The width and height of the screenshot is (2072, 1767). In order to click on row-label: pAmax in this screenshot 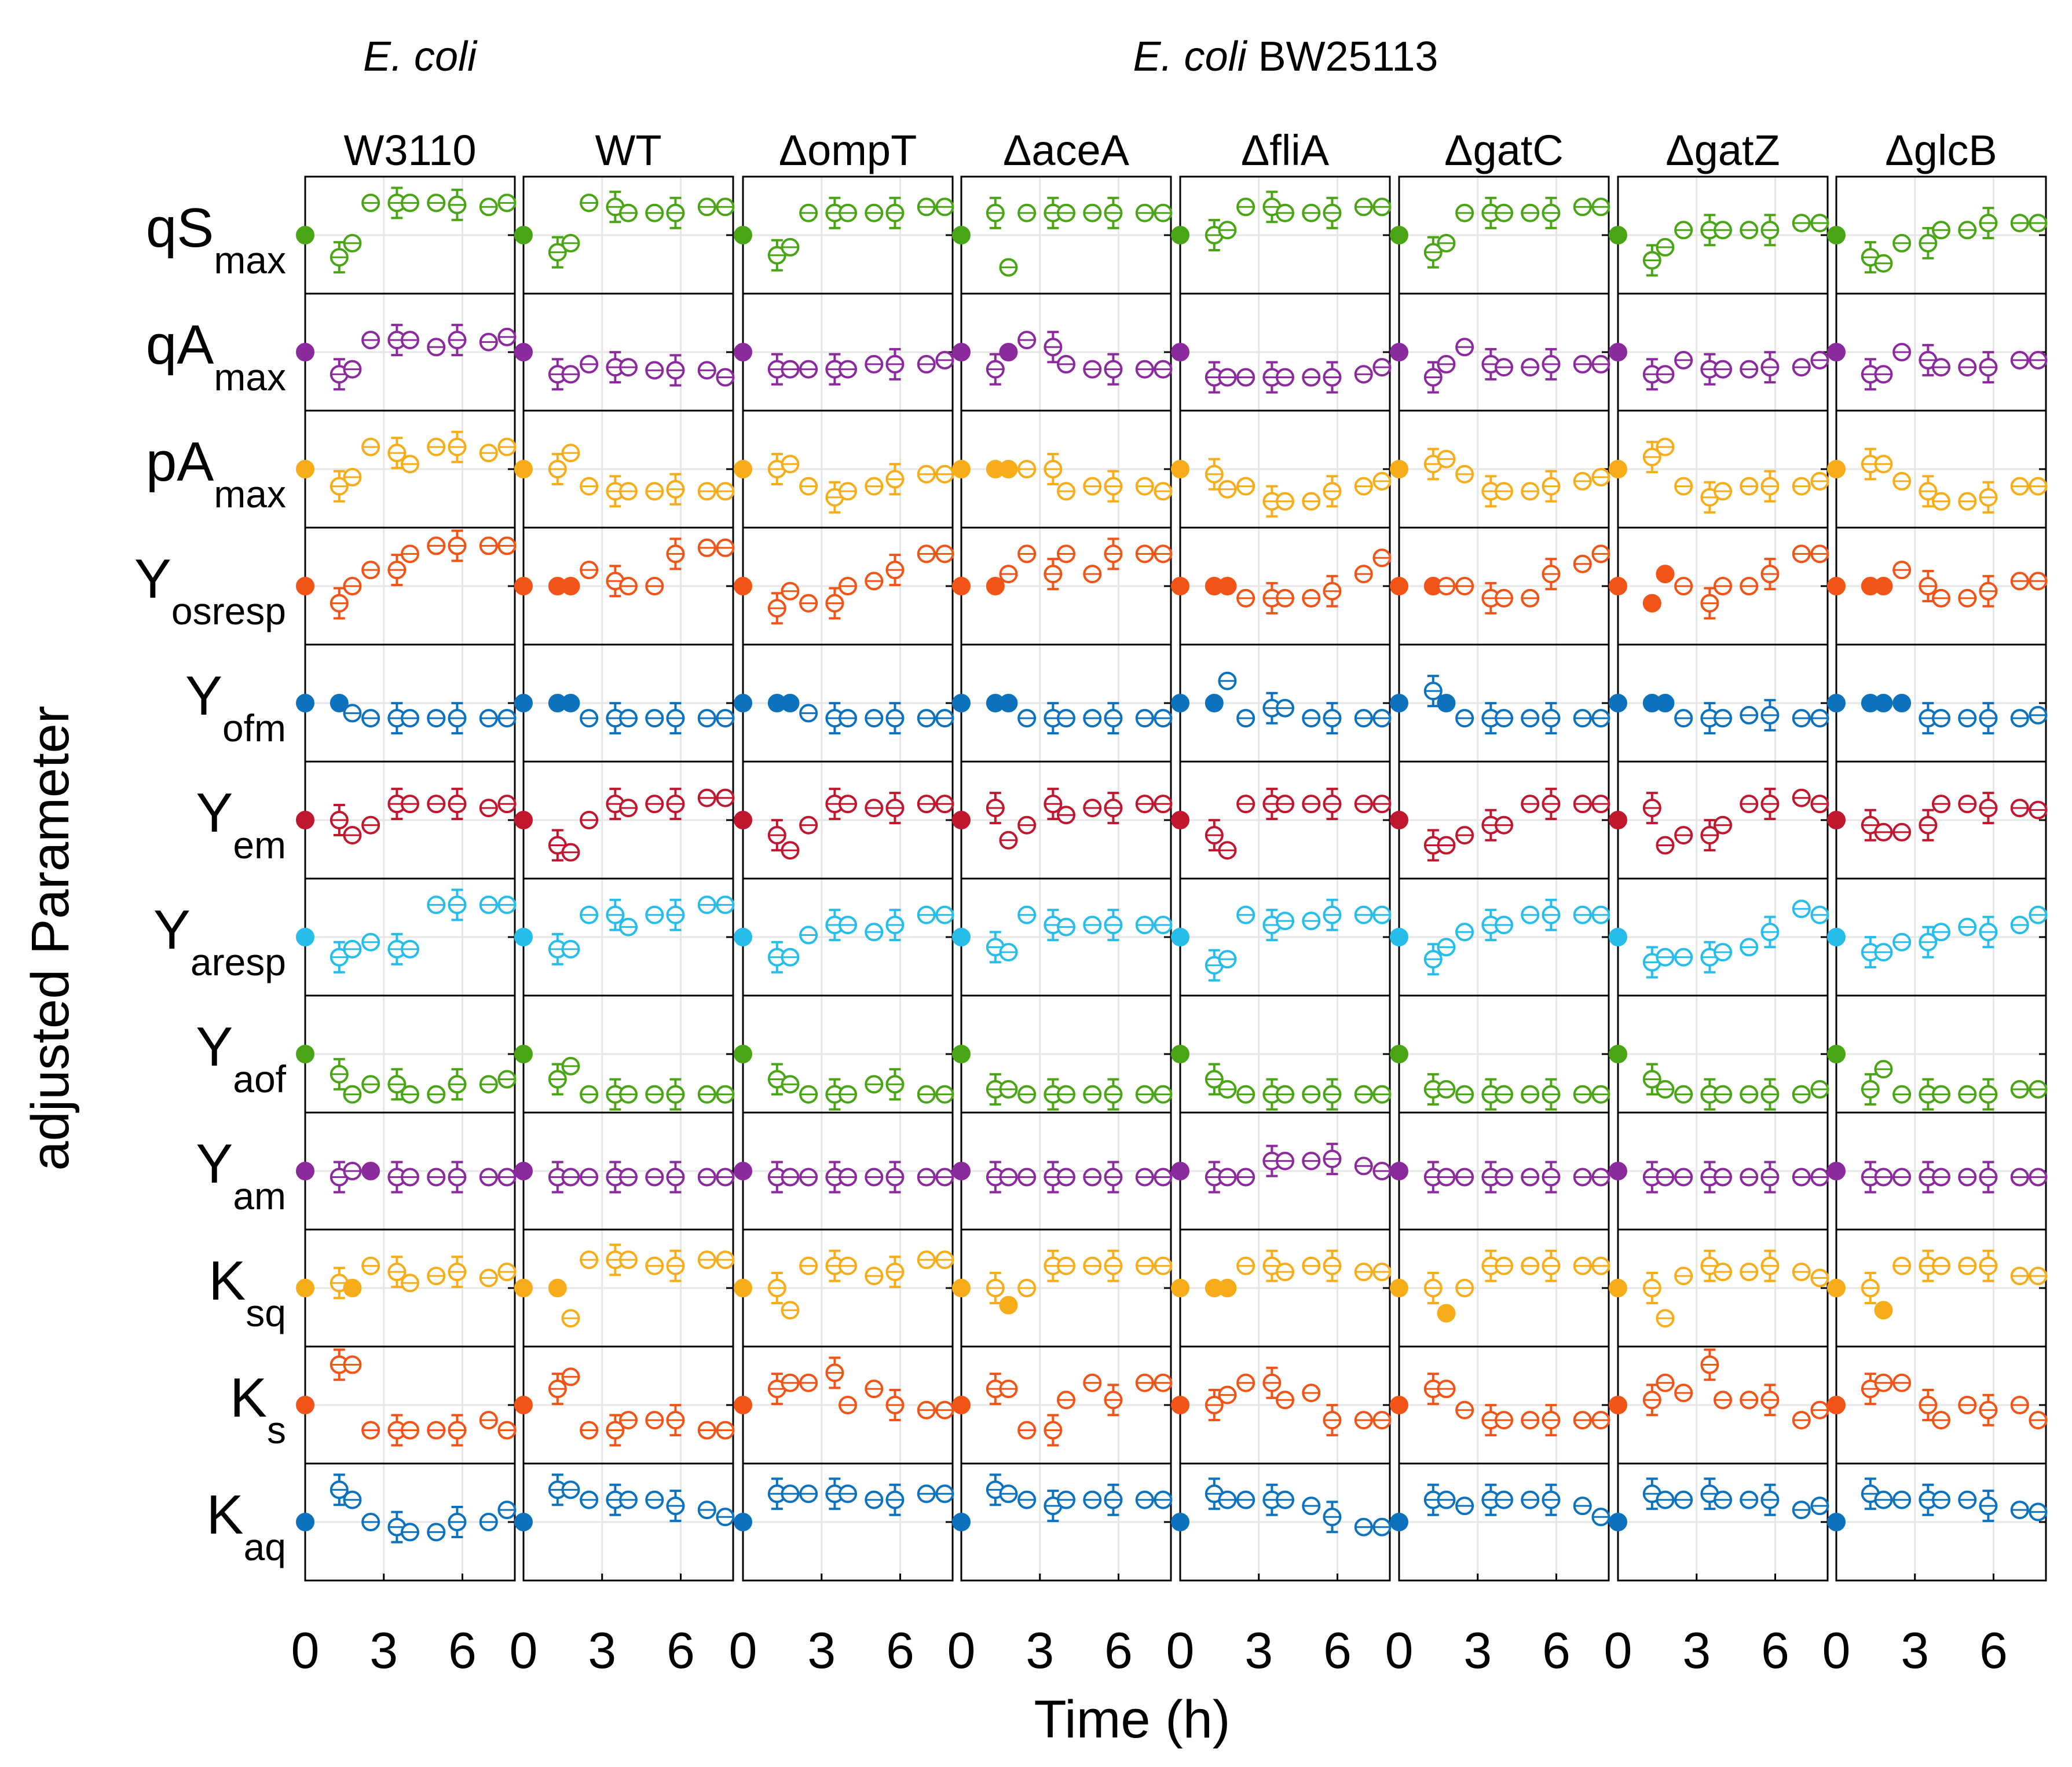, I will do `click(216, 473)`.